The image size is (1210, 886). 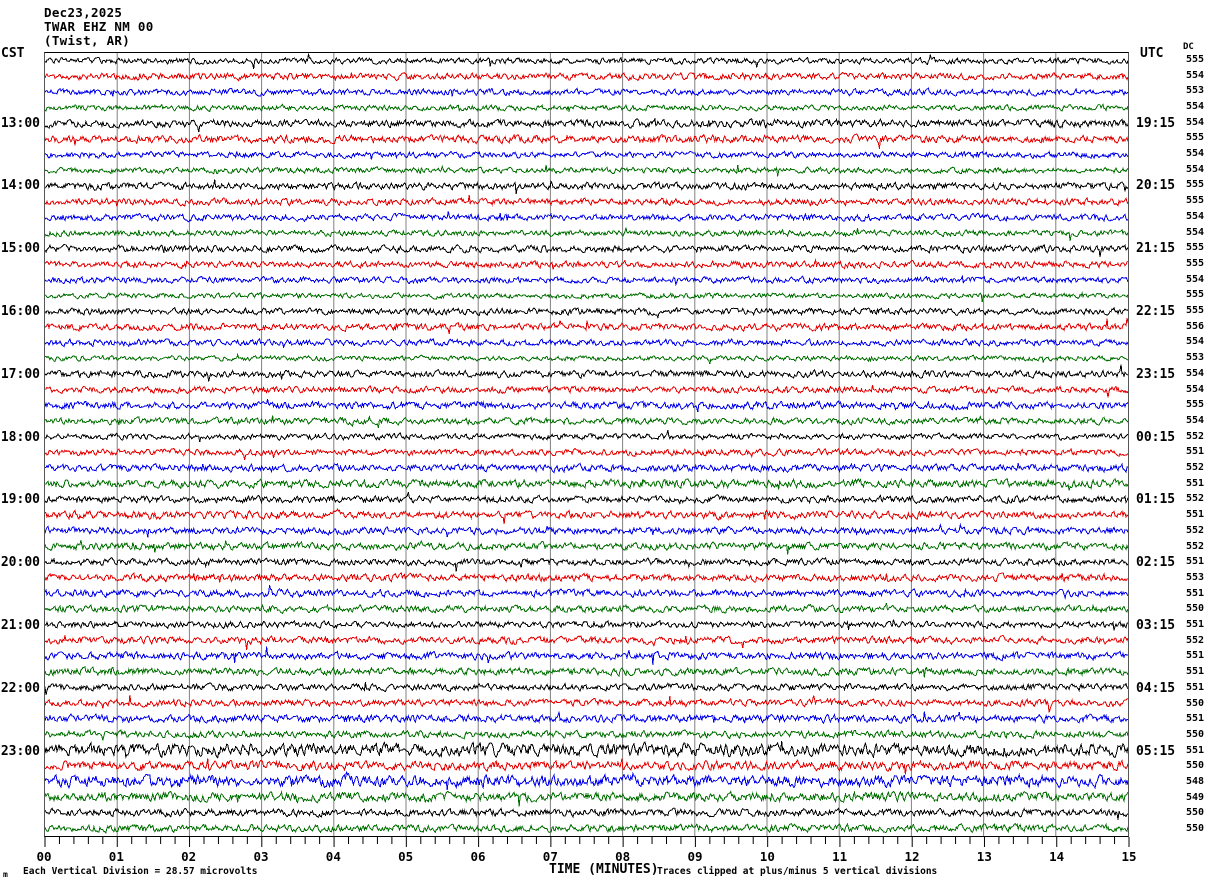 I want to click on dc-value: 548, so click(x=1195, y=782).